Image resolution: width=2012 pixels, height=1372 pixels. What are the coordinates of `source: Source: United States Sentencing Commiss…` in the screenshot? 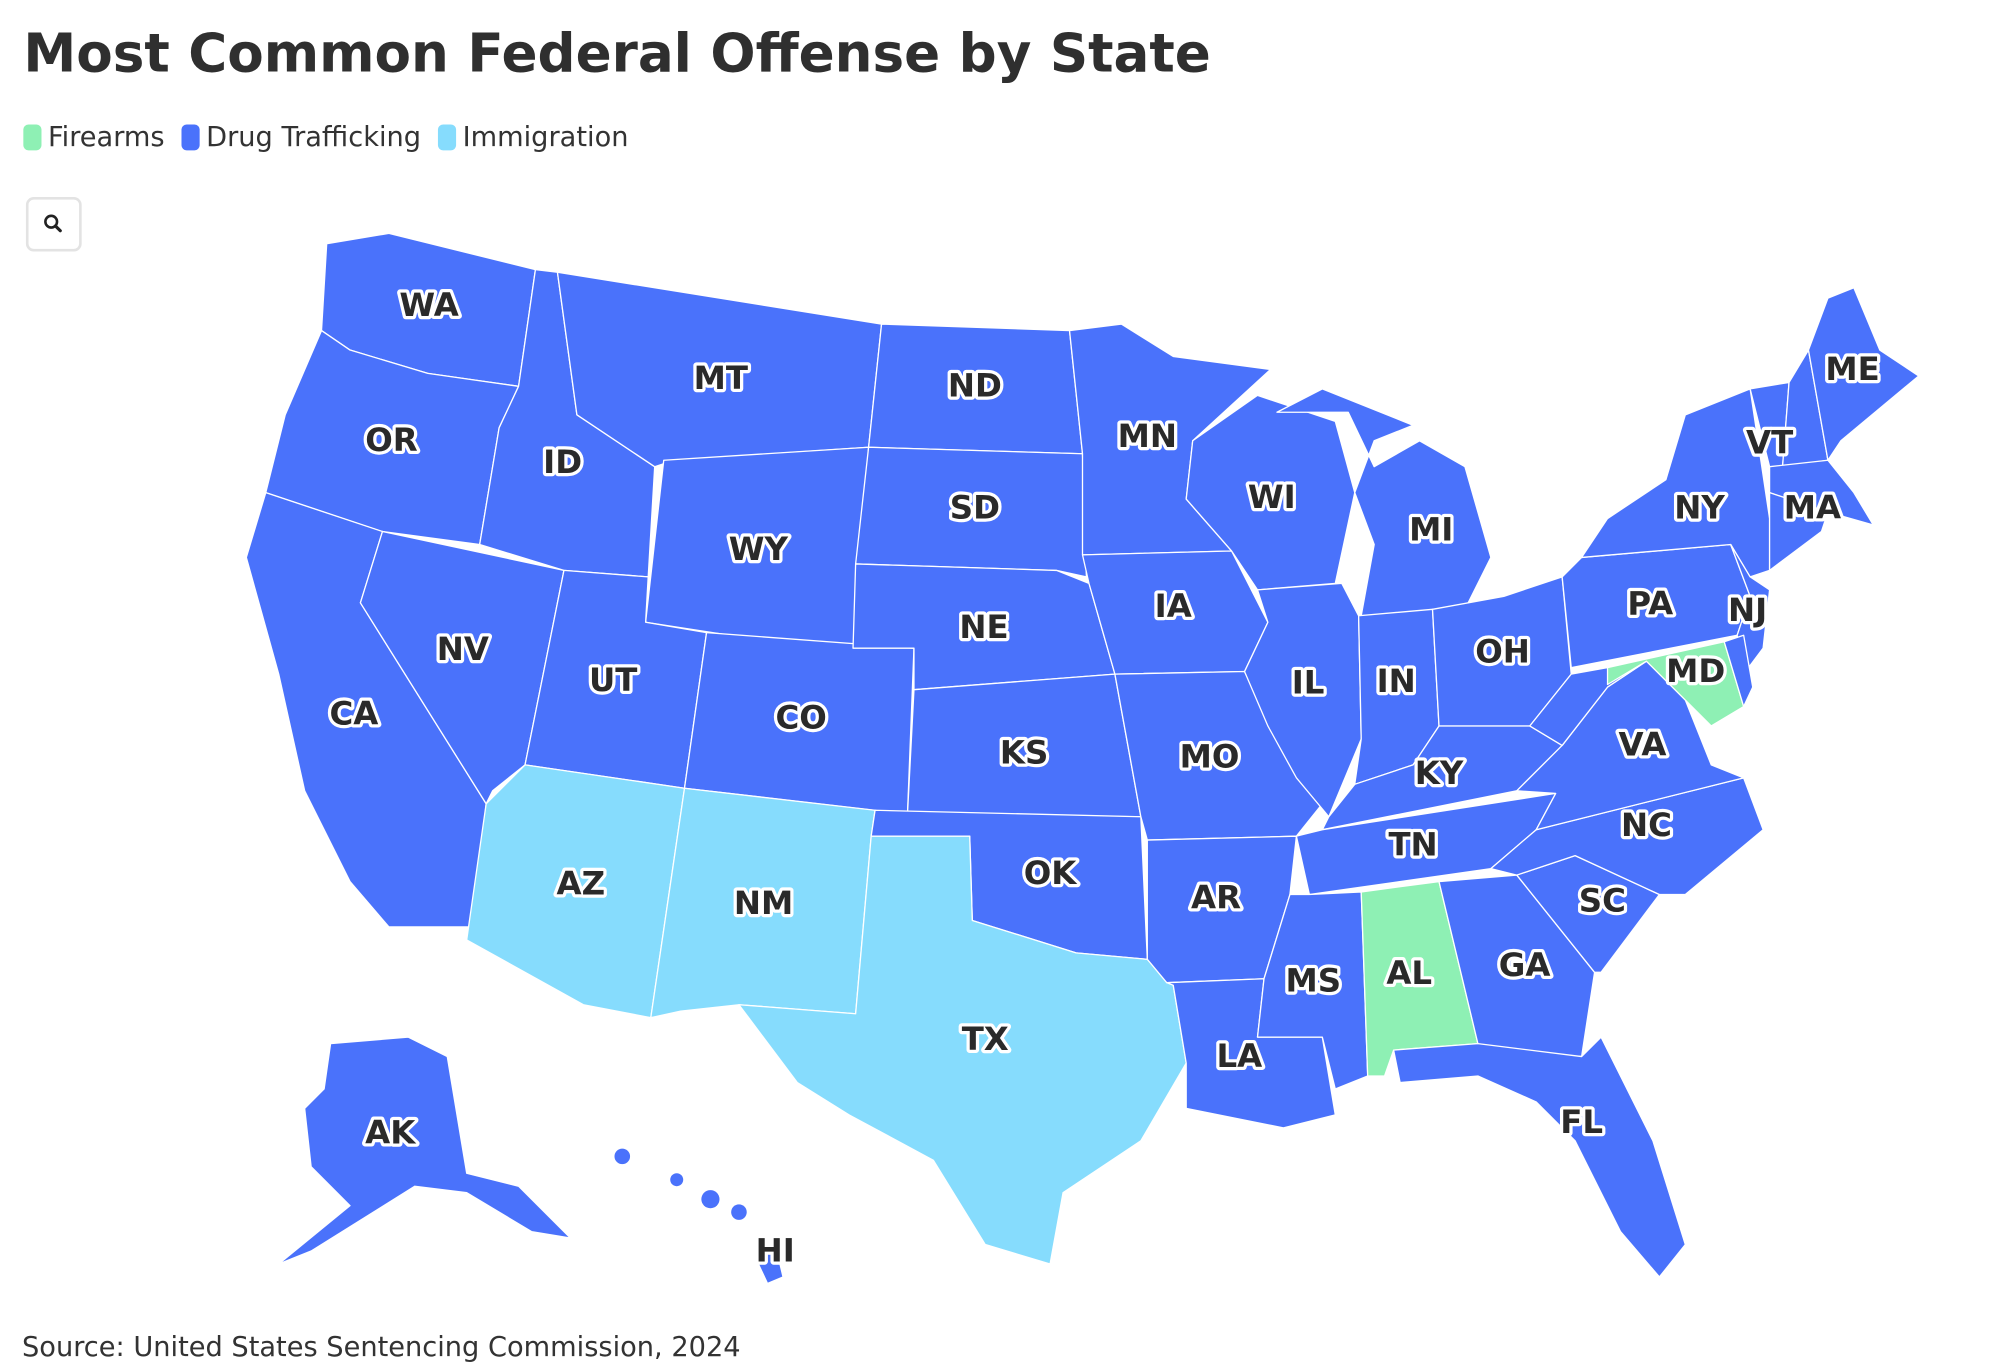 It's located at (381, 1347).